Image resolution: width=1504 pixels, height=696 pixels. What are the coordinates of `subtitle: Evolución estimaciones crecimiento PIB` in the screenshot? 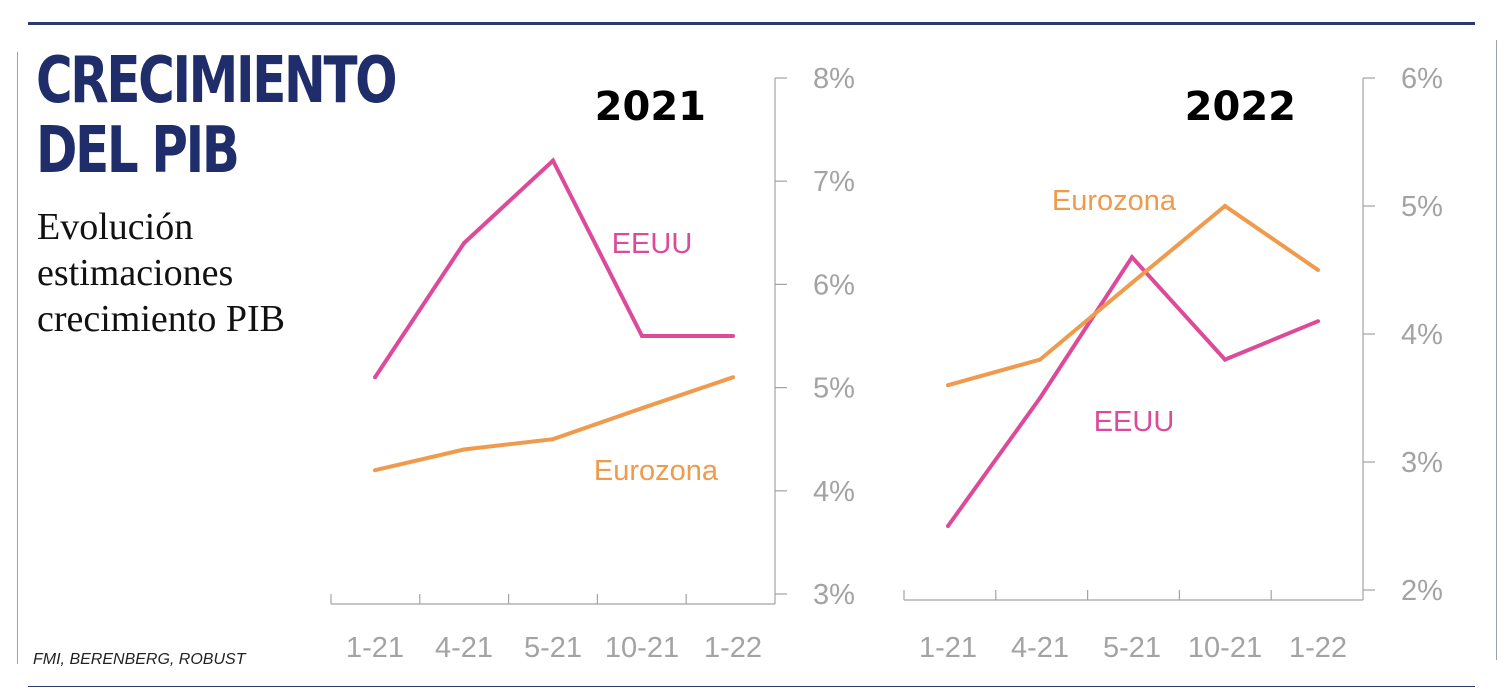 It's located at (161, 273).